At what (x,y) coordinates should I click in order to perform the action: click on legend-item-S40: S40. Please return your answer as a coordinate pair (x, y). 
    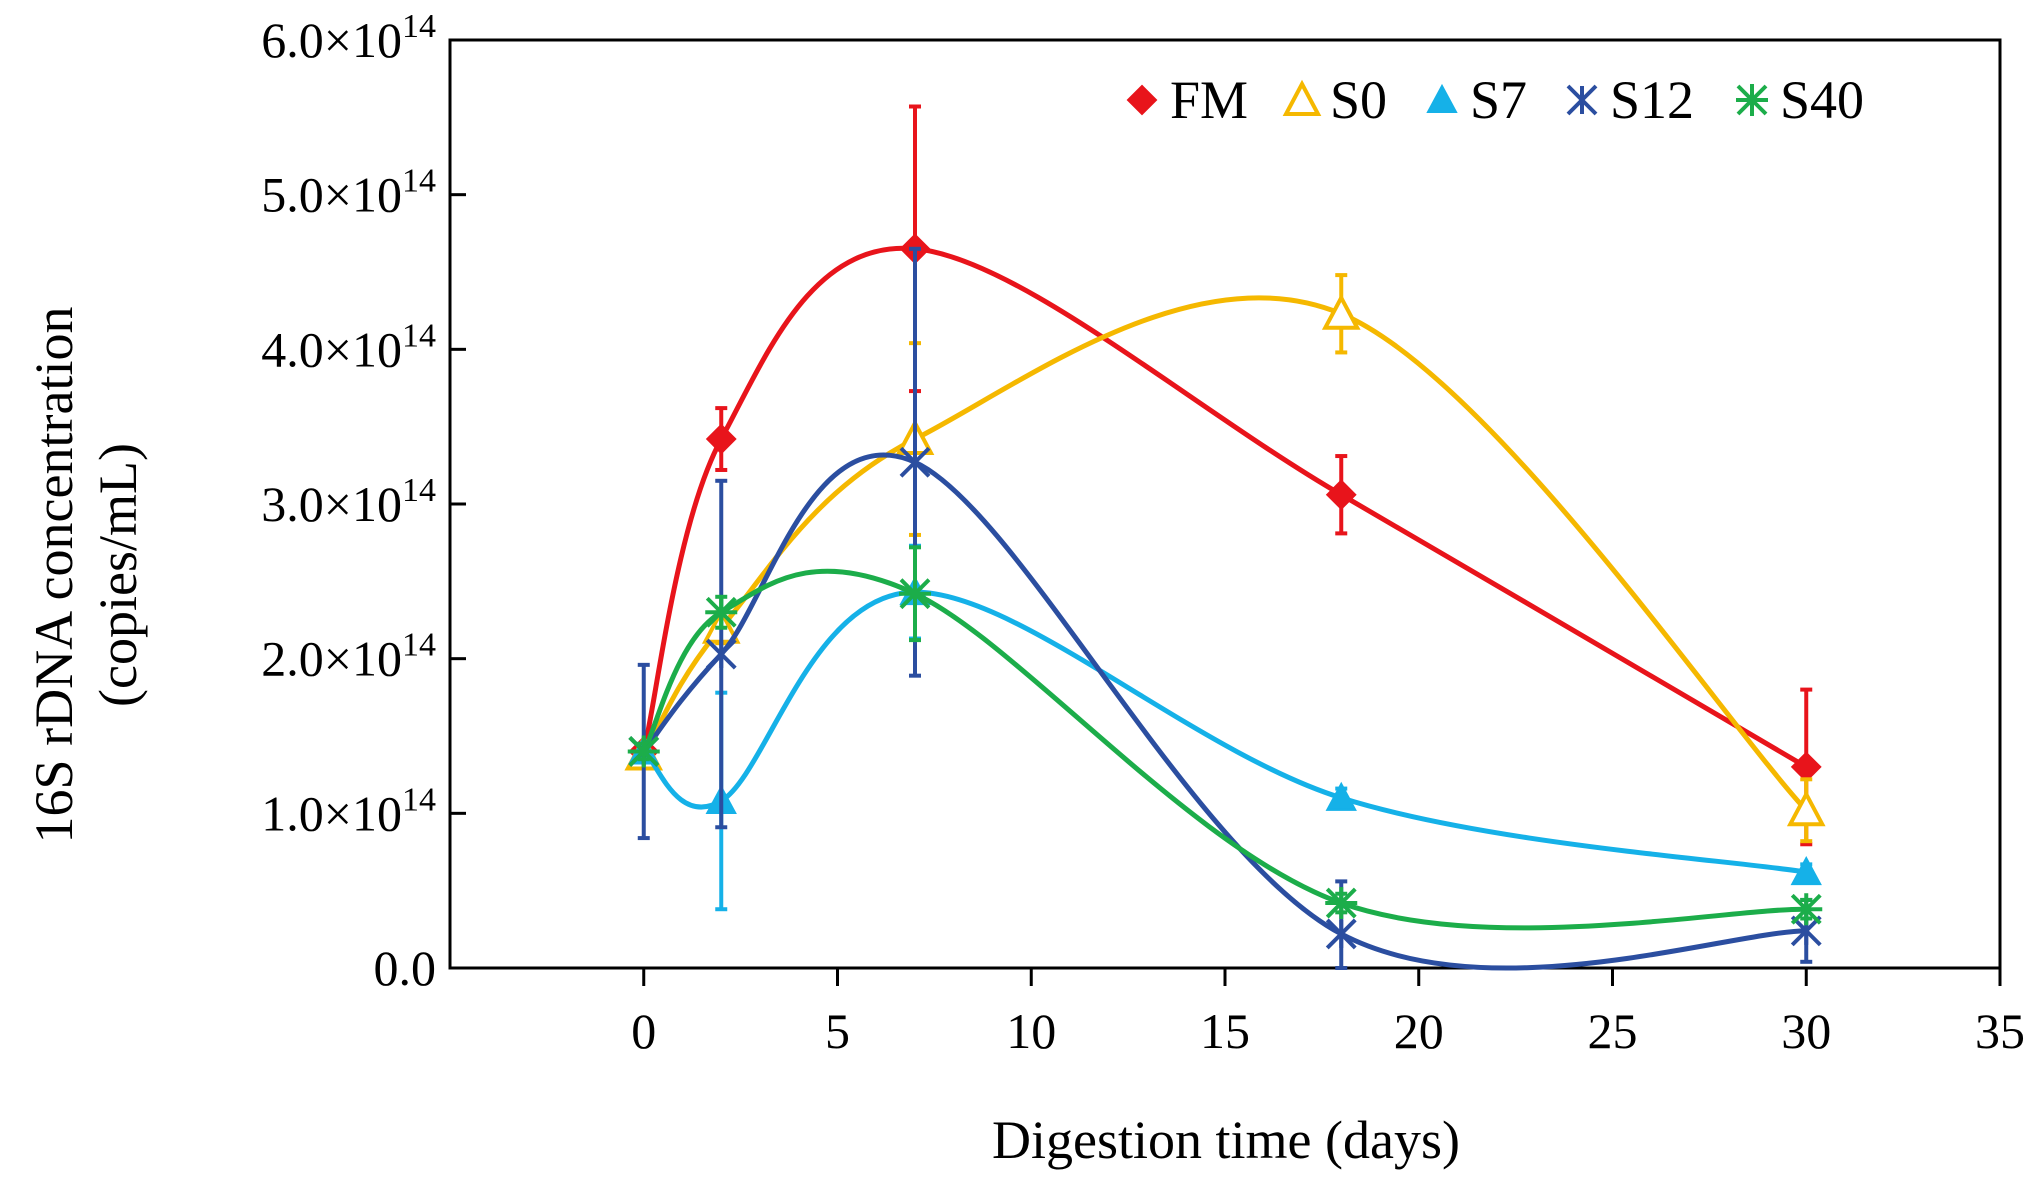
    Looking at the image, I should click on (1800, 100).